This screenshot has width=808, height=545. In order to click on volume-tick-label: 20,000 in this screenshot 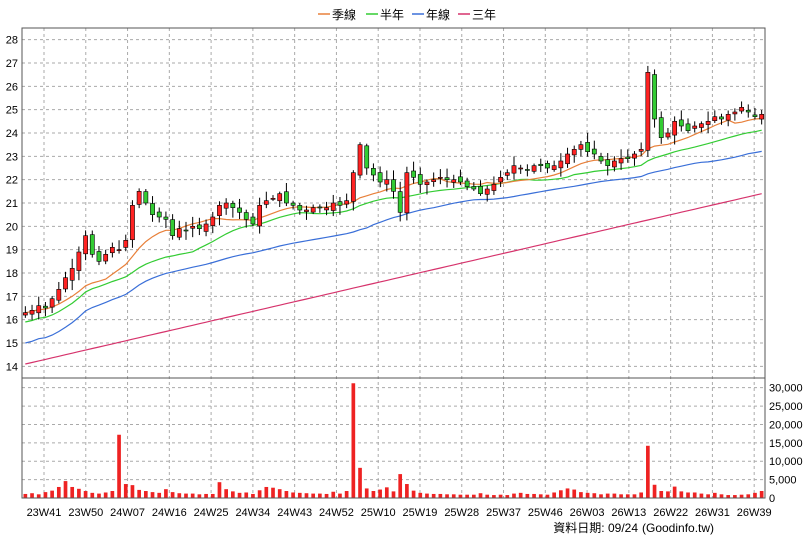, I will do `click(786, 425)`.